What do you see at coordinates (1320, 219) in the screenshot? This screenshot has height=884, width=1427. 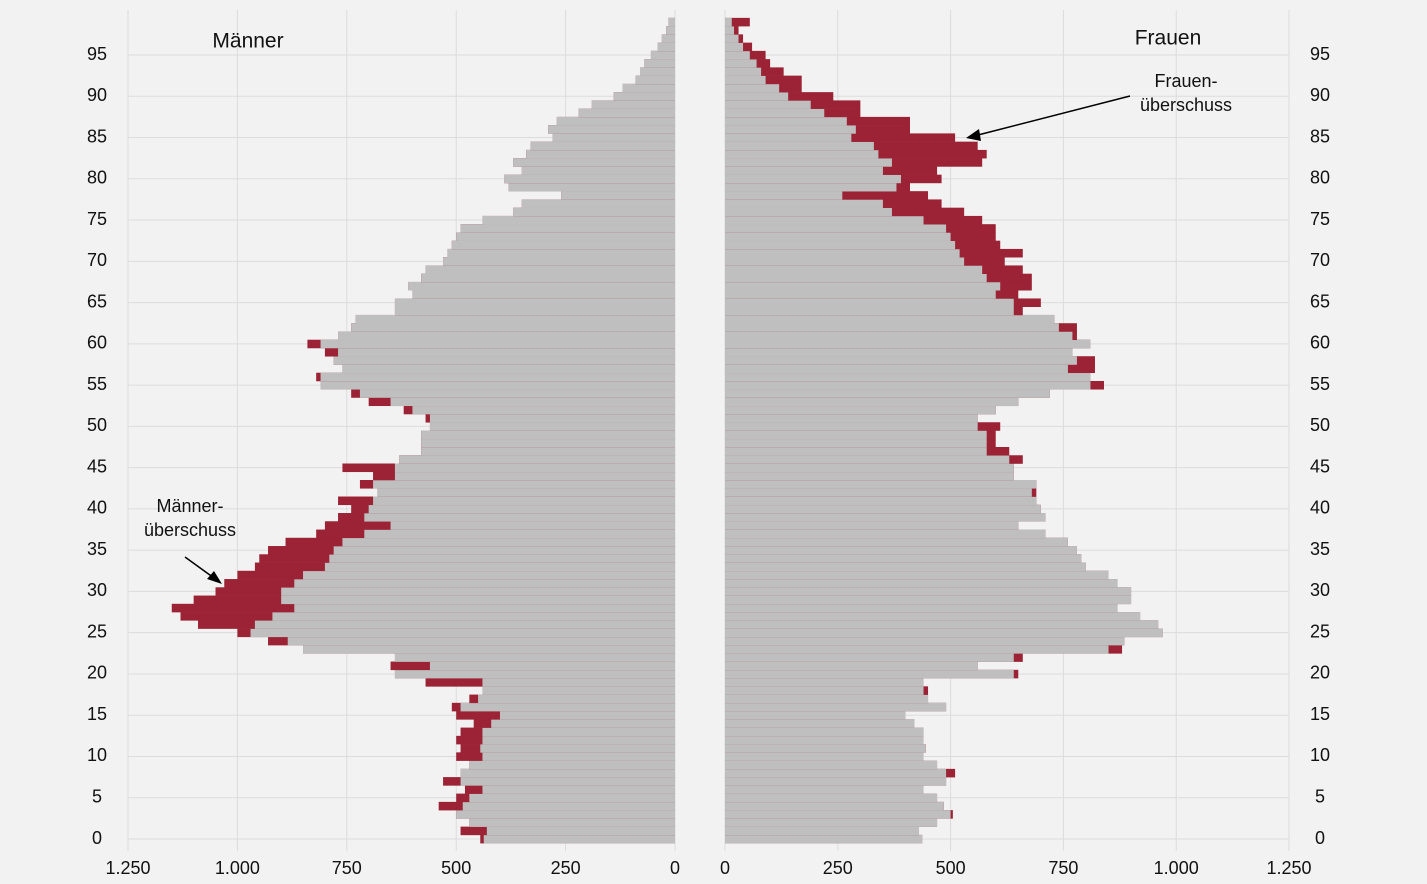 I see `y-tick-label: 75` at bounding box center [1320, 219].